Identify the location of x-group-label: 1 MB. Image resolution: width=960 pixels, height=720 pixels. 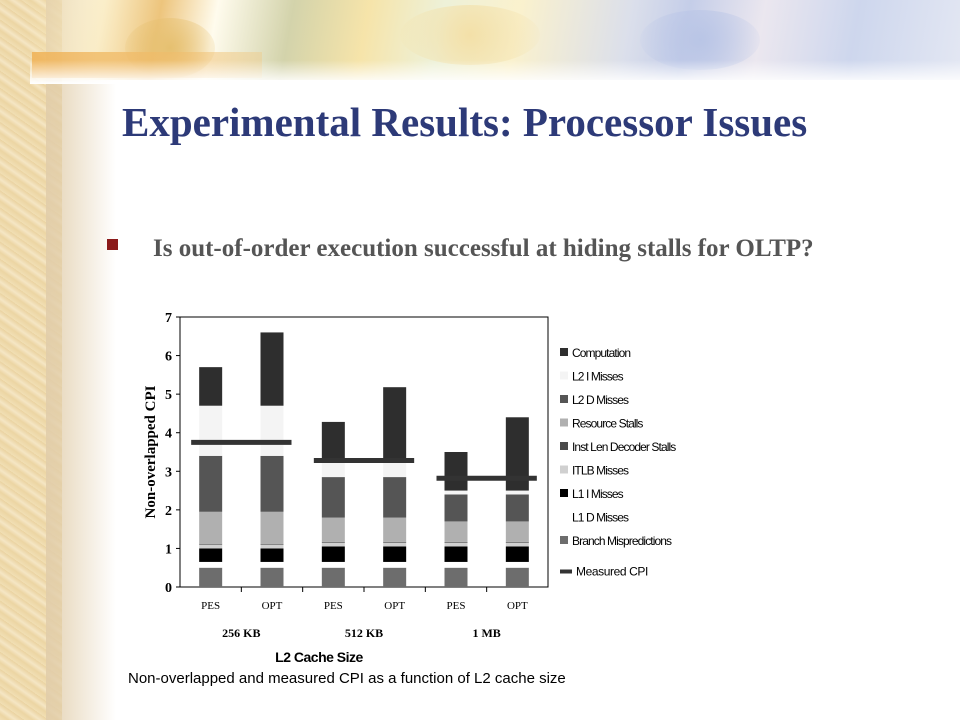
(486, 633).